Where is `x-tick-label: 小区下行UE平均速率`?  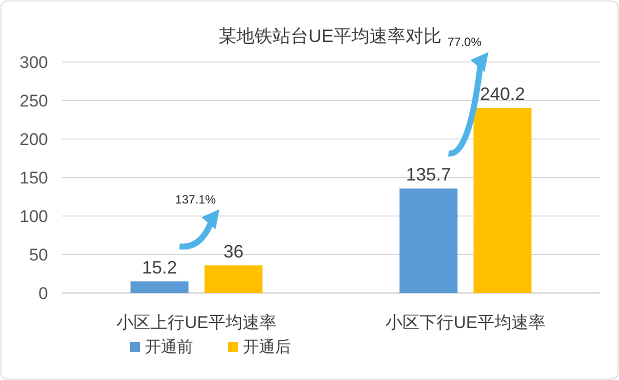 x-tick-label: 小区下行UE平均速率 is located at coordinates (466, 322).